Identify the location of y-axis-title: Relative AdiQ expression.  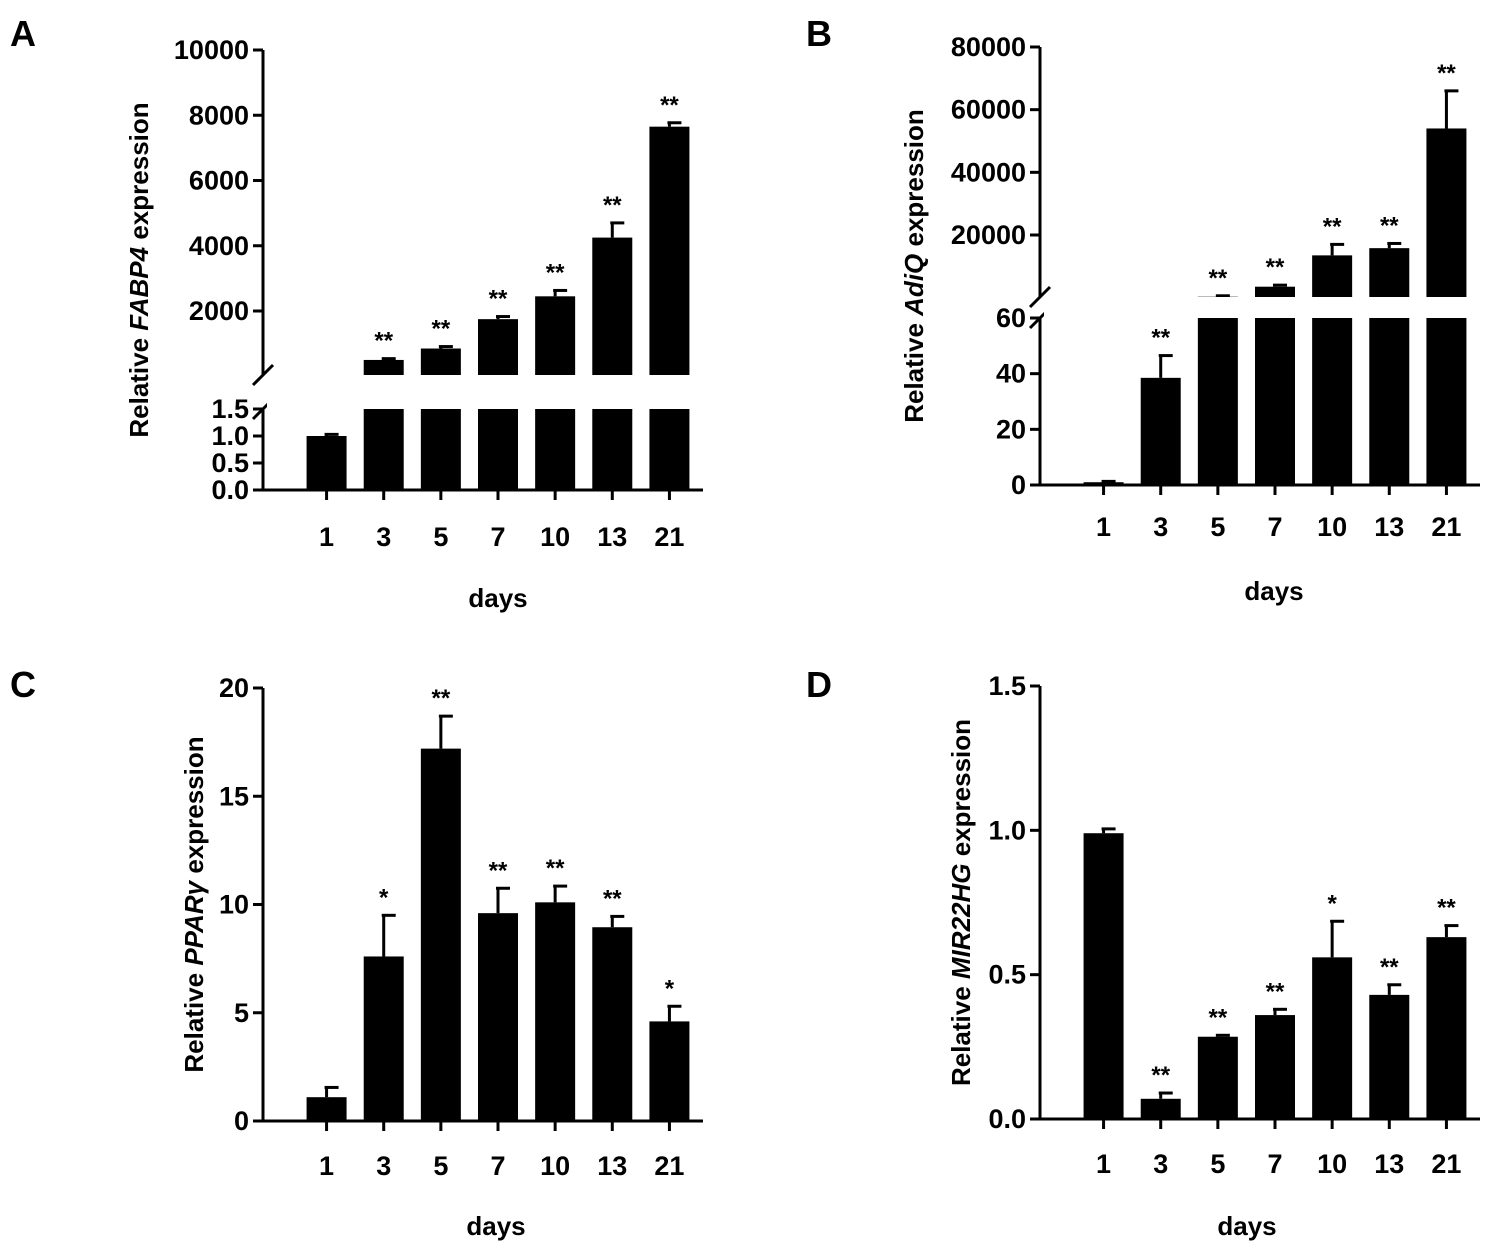
(914, 266).